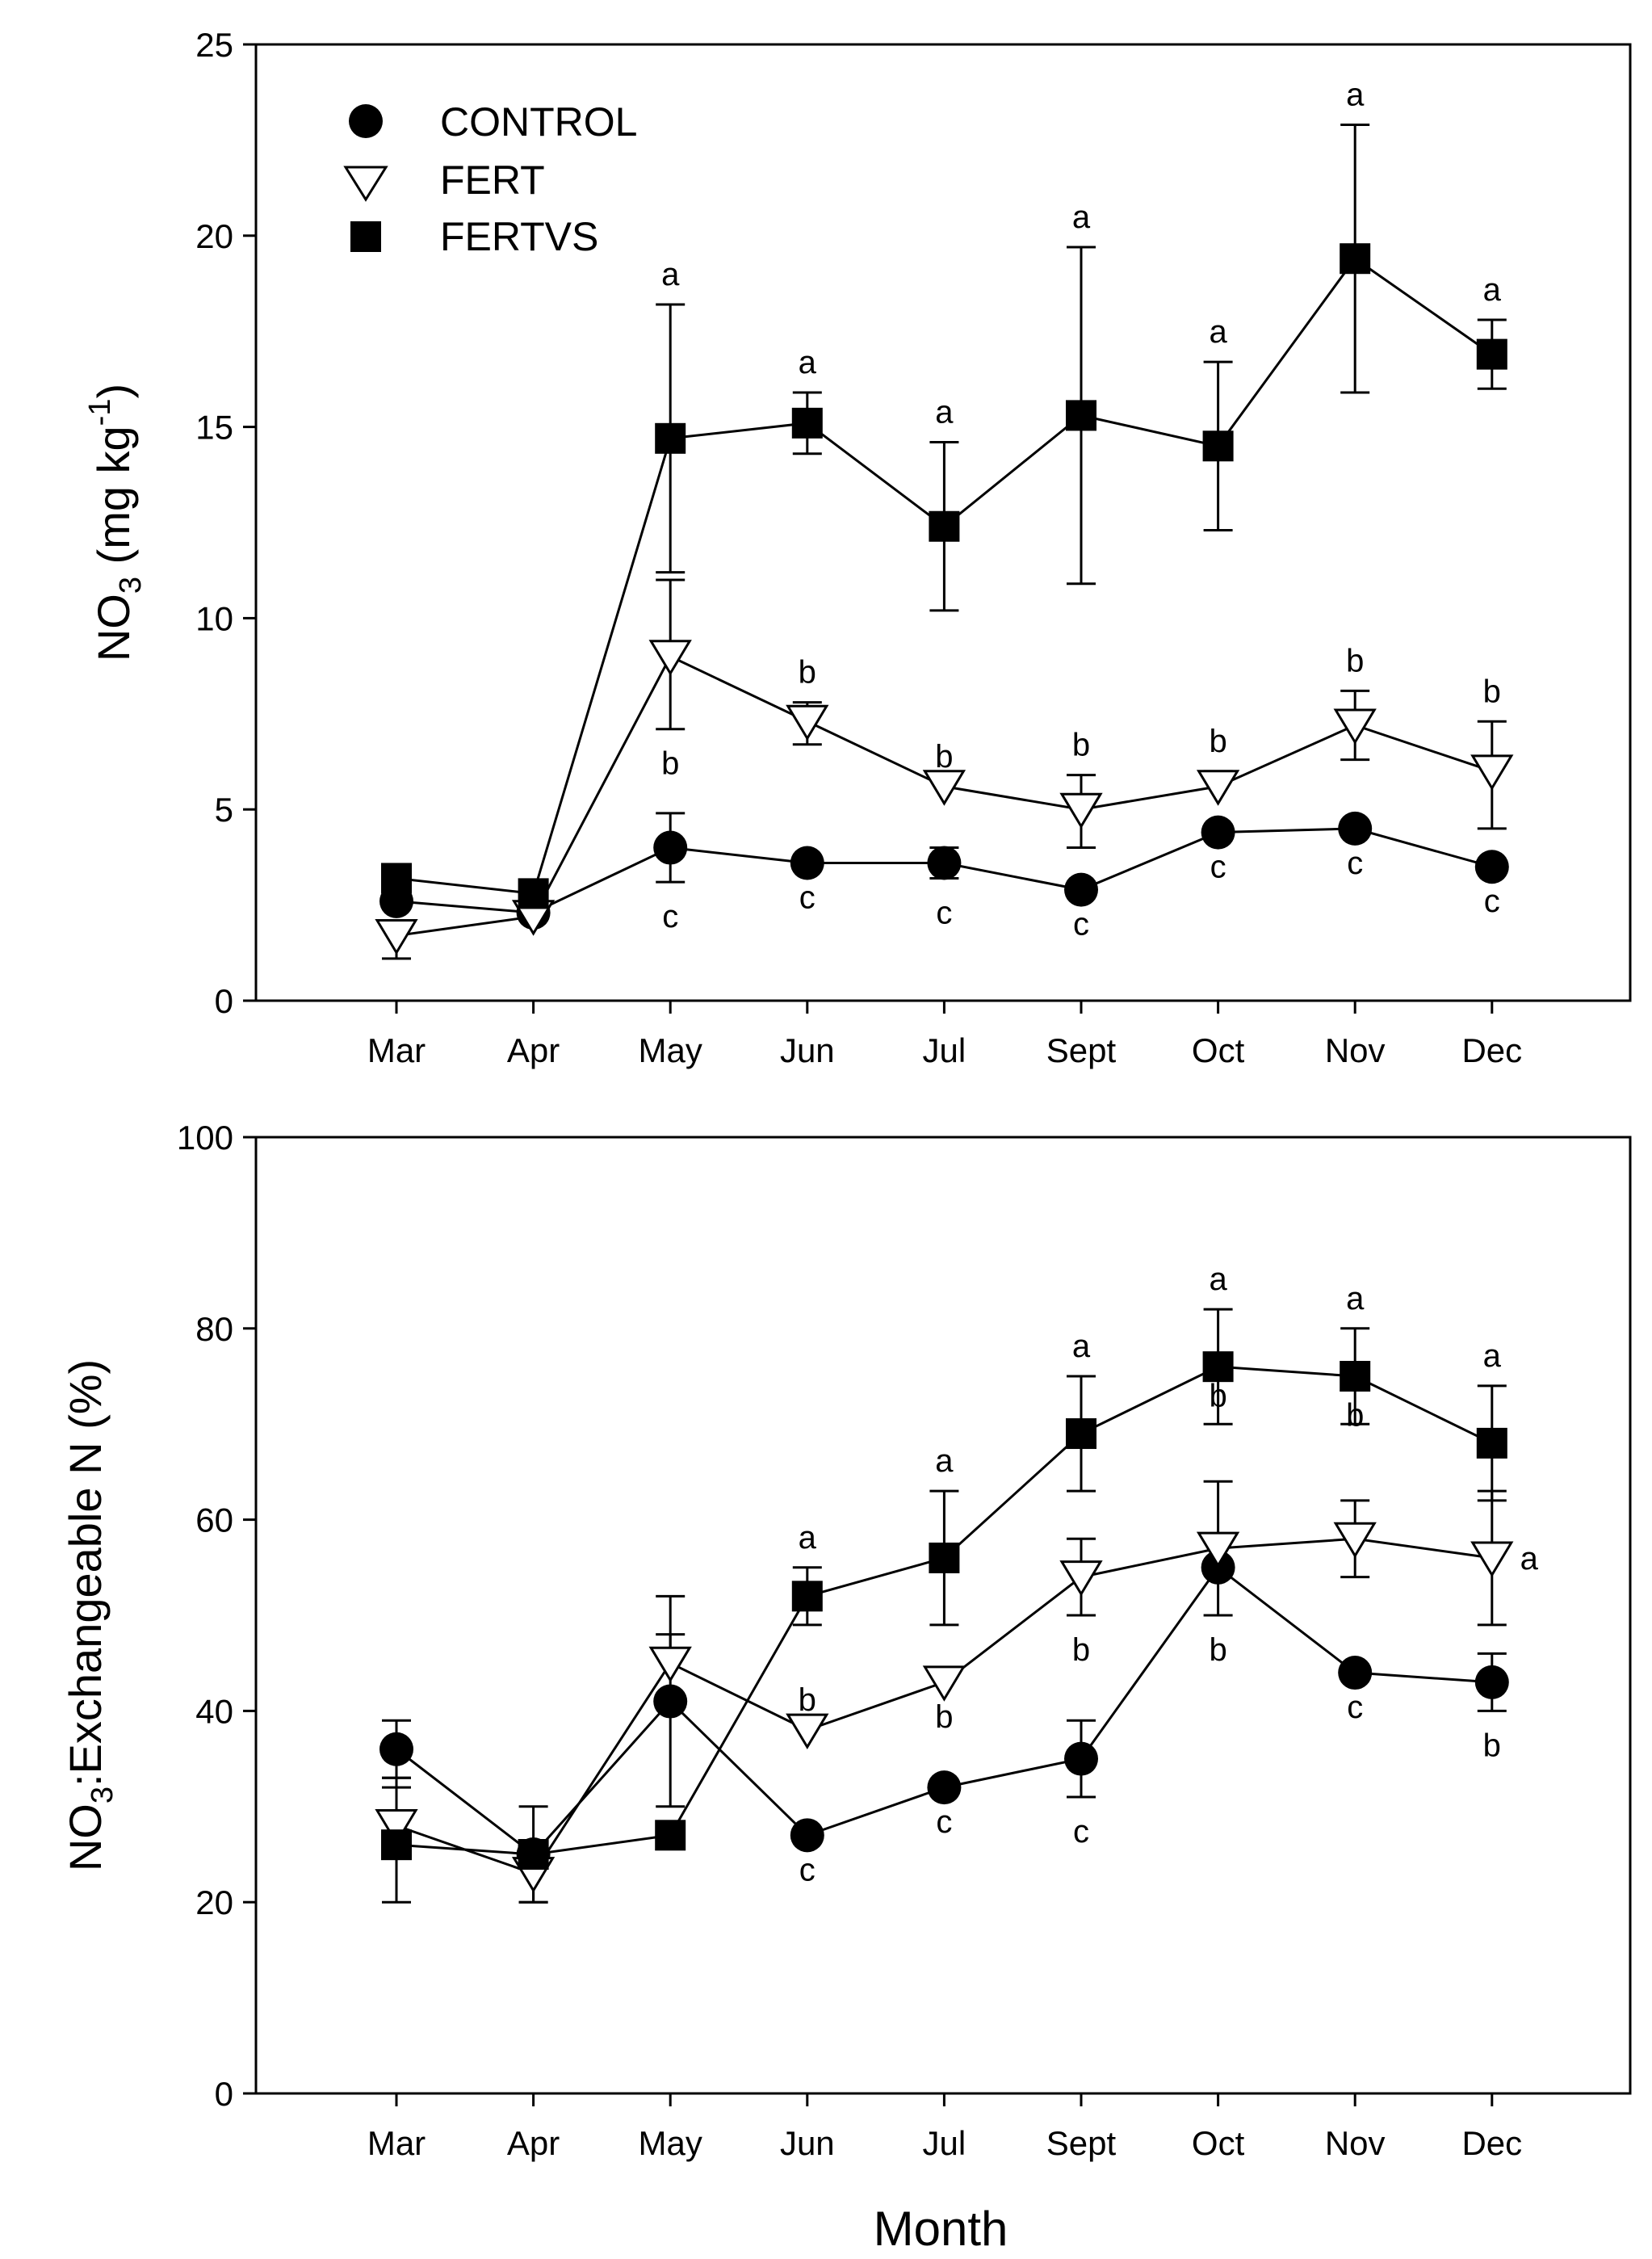 This screenshot has height=2259, width=1652. Describe the element at coordinates (113, 501) in the screenshot. I see `top-ylabel-rest: (mg kg` at that location.